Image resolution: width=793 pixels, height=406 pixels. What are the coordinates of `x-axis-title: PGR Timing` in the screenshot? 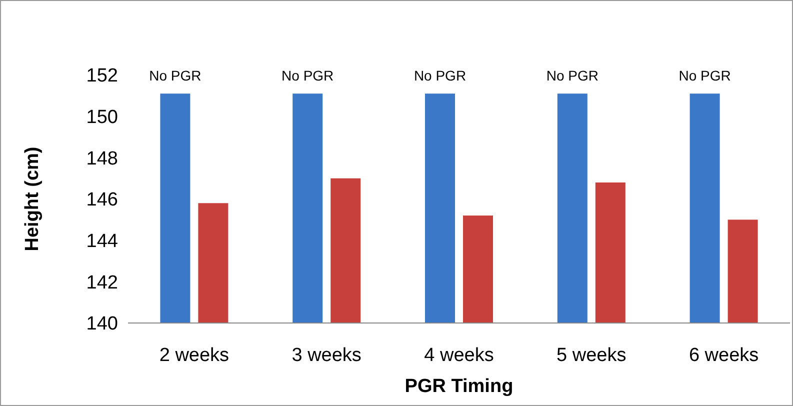 It's located at (459, 386).